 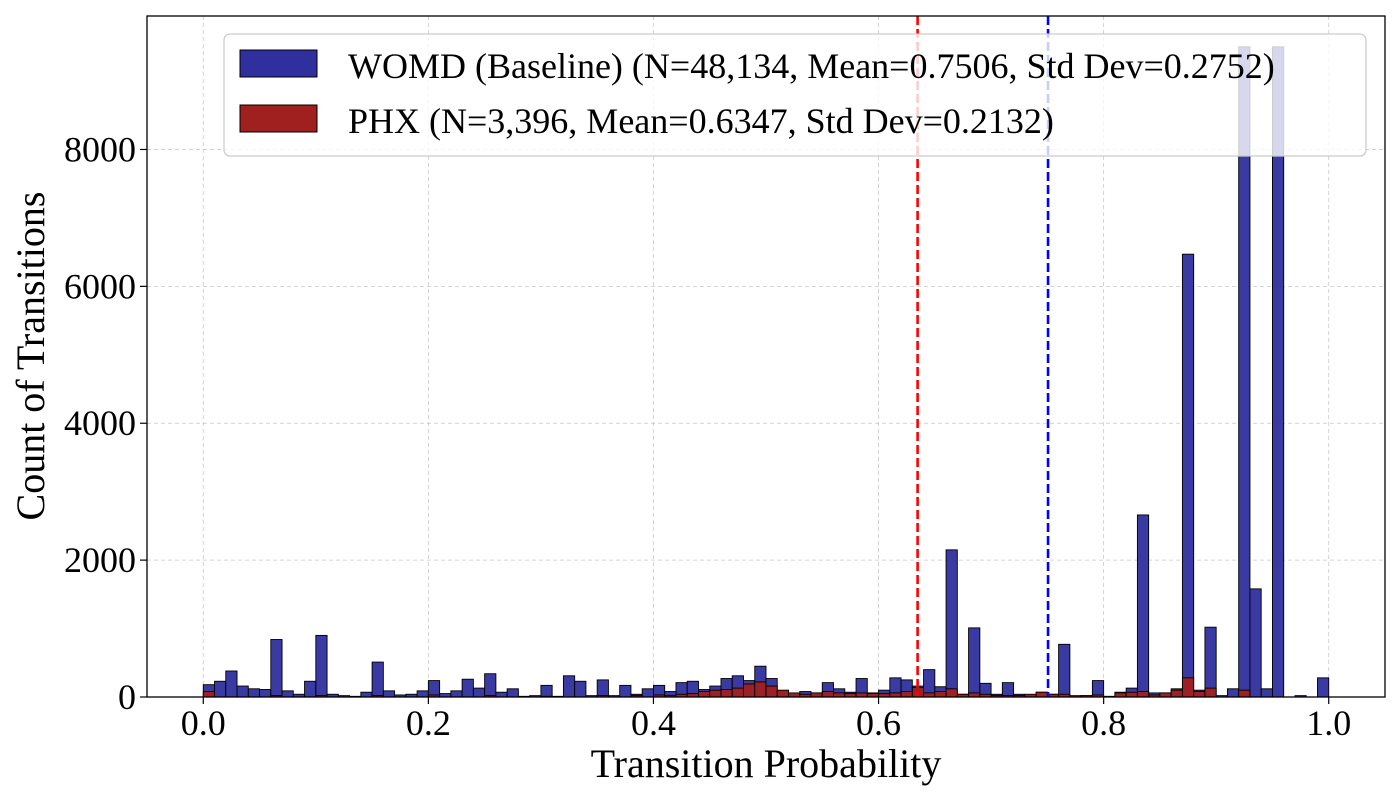 I want to click on x-tick-label: 1.0, so click(x=1328, y=723).